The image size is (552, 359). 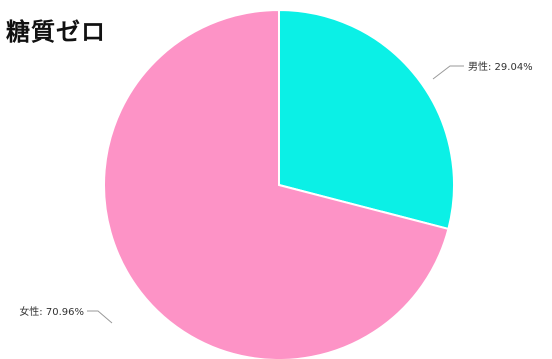 What do you see at coordinates (51, 311) in the screenshot?
I see `slice-label: 女性: 70.96%` at bounding box center [51, 311].